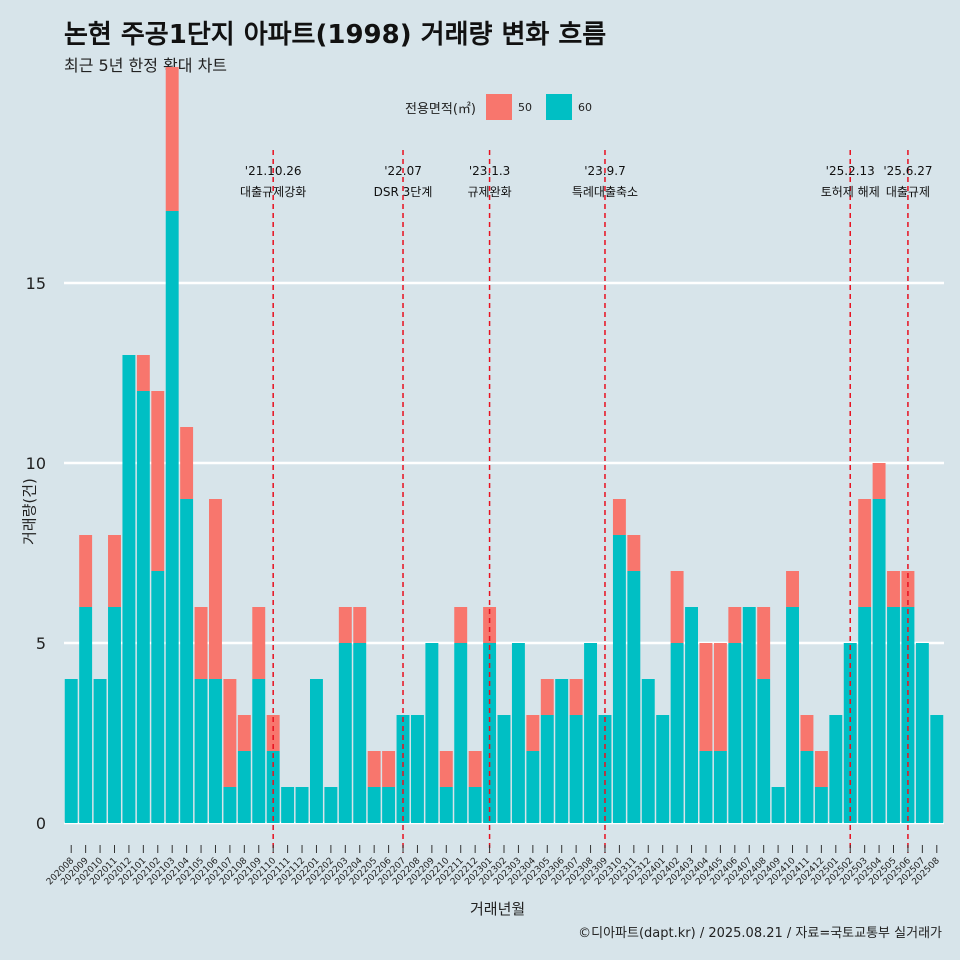  I want to click on event-label: 토허제 해제, so click(850, 192).